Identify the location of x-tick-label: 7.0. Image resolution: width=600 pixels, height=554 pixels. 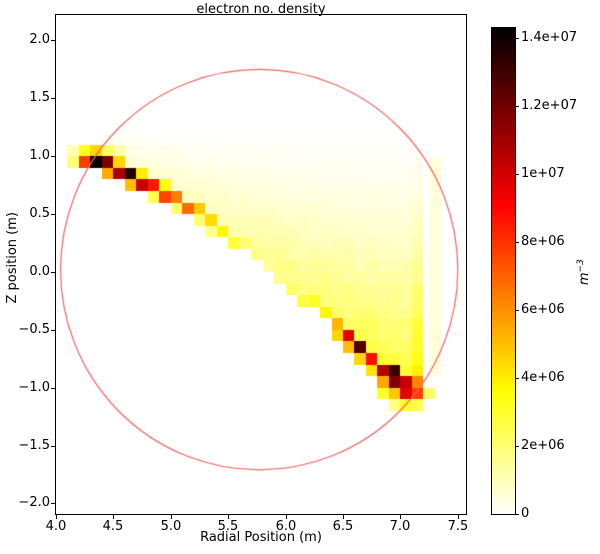
(400, 526).